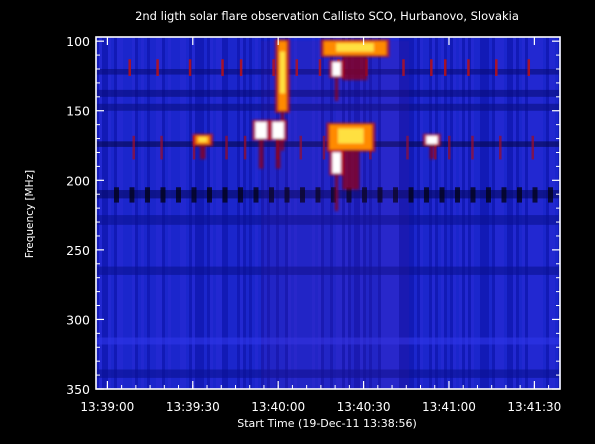 Image resolution: width=595 pixels, height=444 pixels. I want to click on x-tick-label: 13:40:30, so click(364, 407).